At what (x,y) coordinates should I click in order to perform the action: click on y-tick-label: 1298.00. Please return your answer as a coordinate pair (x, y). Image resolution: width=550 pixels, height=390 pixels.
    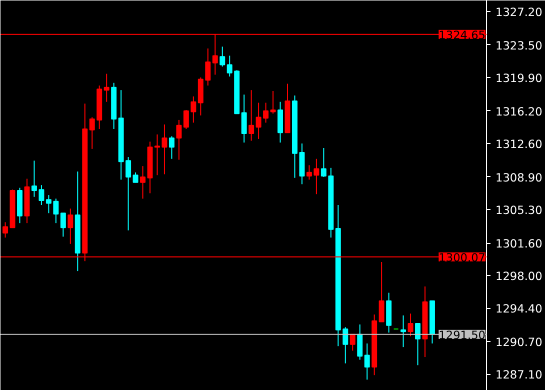
    Looking at the image, I should click on (519, 276).